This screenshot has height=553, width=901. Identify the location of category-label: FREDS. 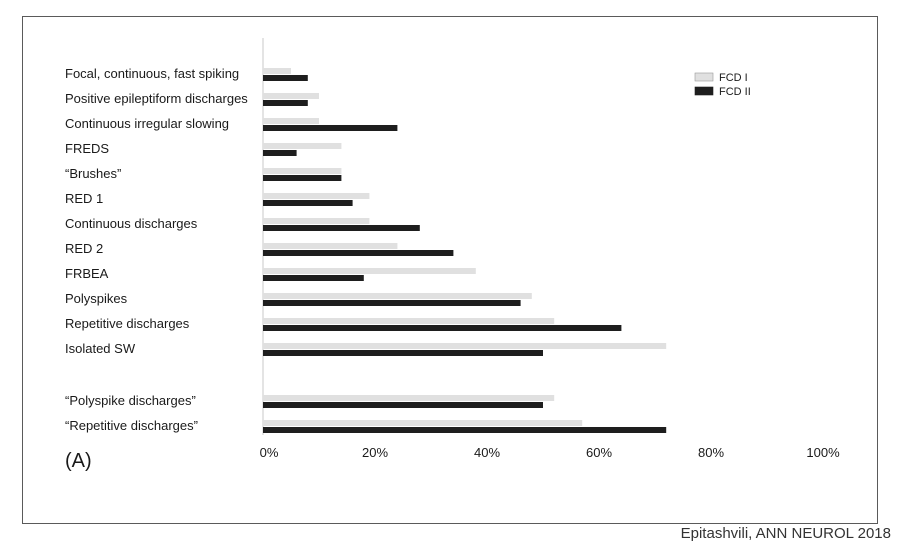
(87, 148).